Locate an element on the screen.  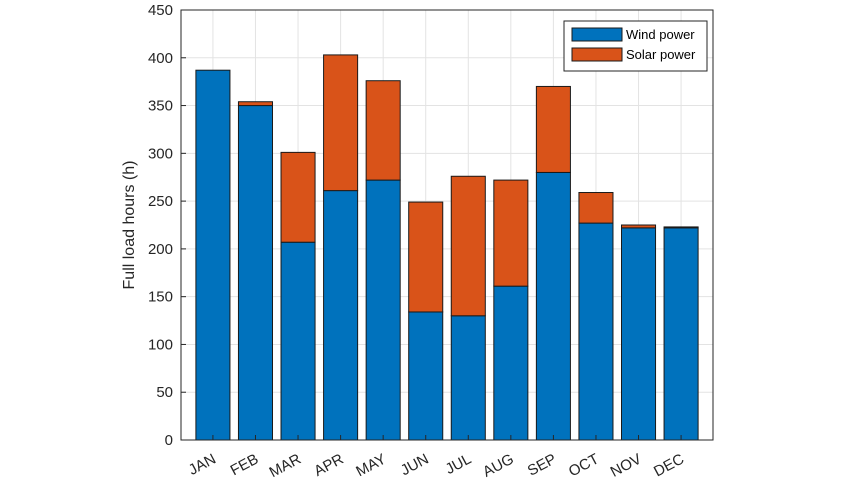
bar-wind-power-jan is located at coordinates (213, 255).